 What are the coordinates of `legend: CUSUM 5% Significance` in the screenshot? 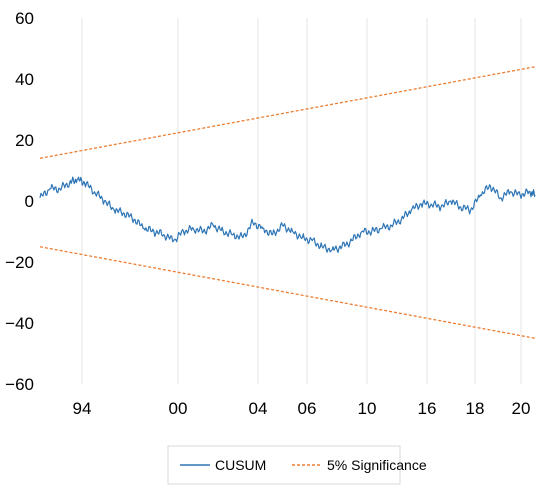 It's located at (297, 465).